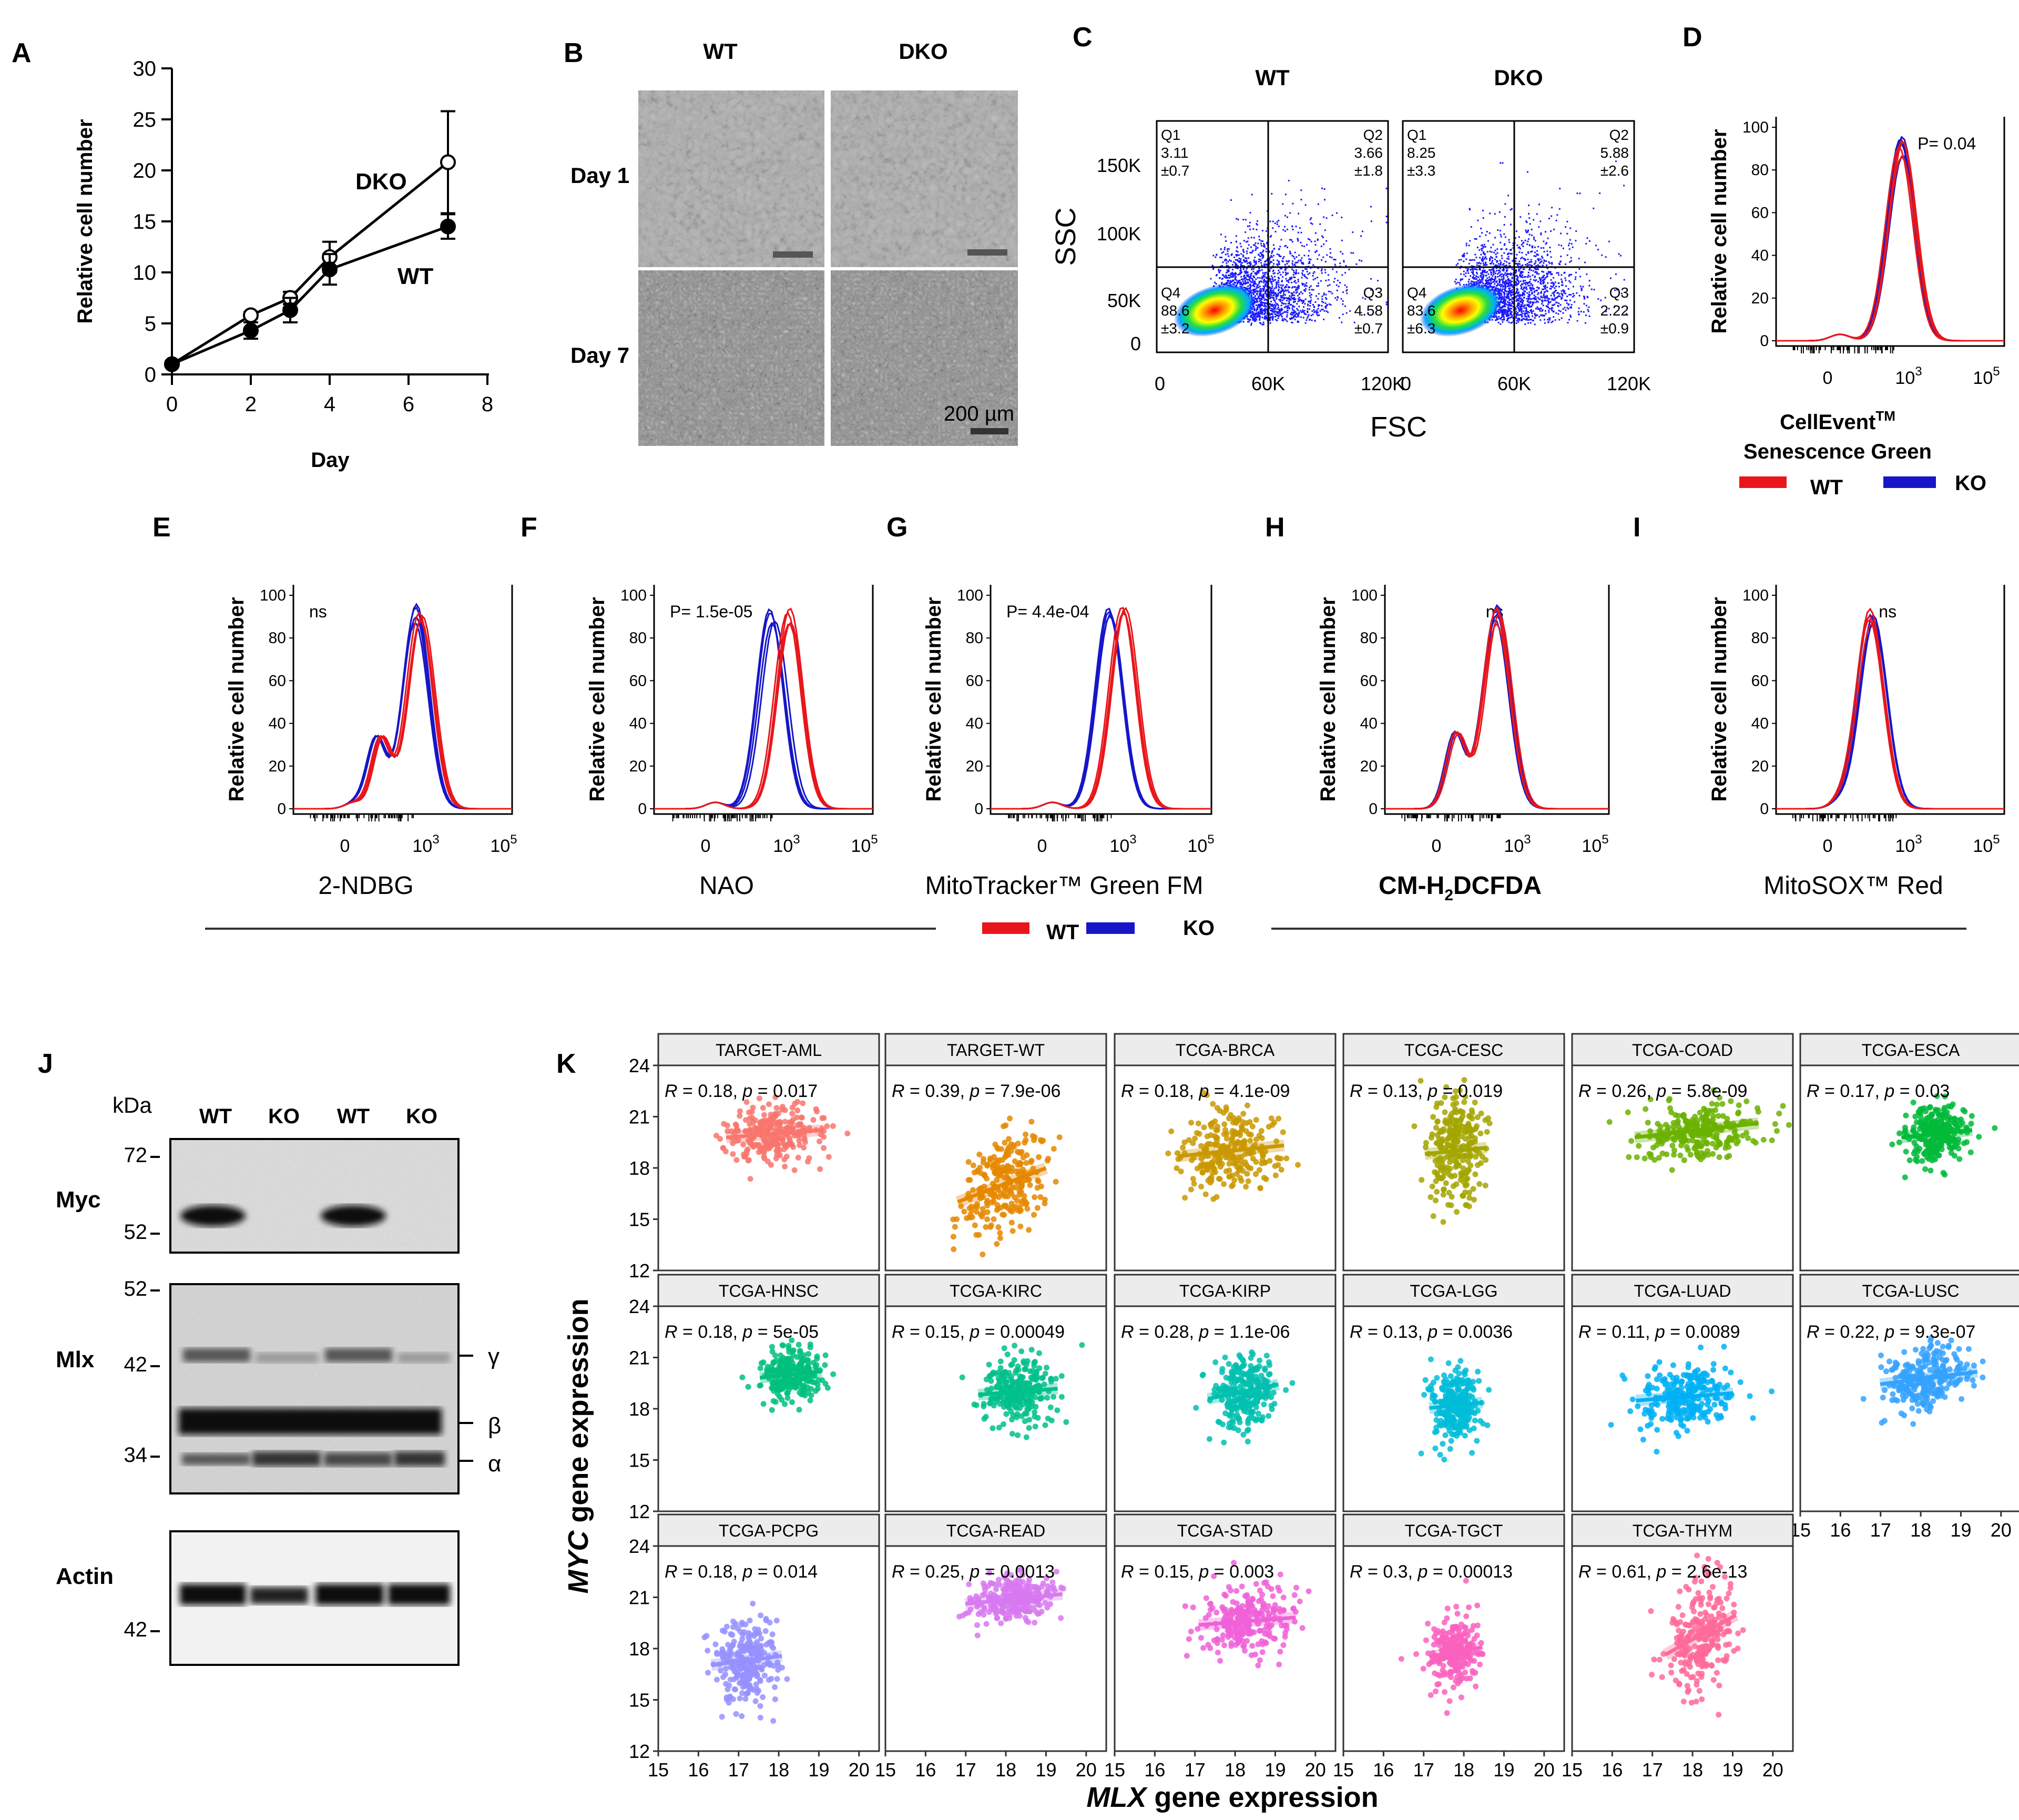 The height and width of the screenshot is (1820, 2019). What do you see at coordinates (1200, 844) in the screenshot?
I see `x-tick-label: 10⁵` at bounding box center [1200, 844].